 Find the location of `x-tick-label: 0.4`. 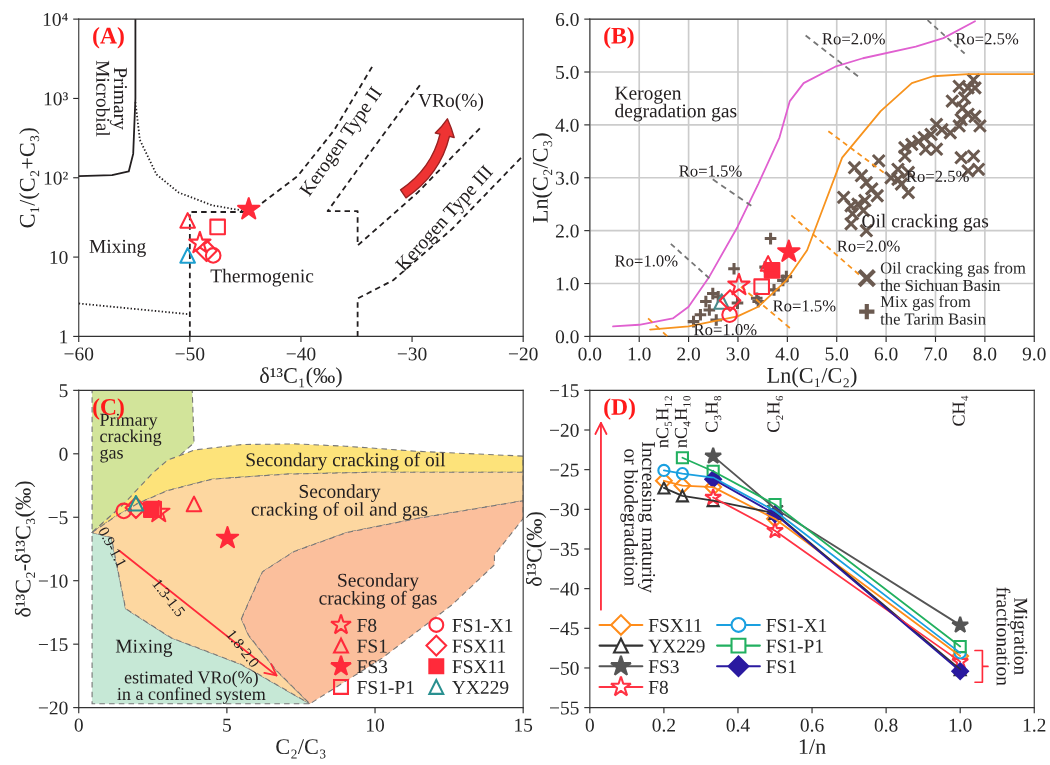

x-tick-label: 0.4 is located at coordinates (738, 725).